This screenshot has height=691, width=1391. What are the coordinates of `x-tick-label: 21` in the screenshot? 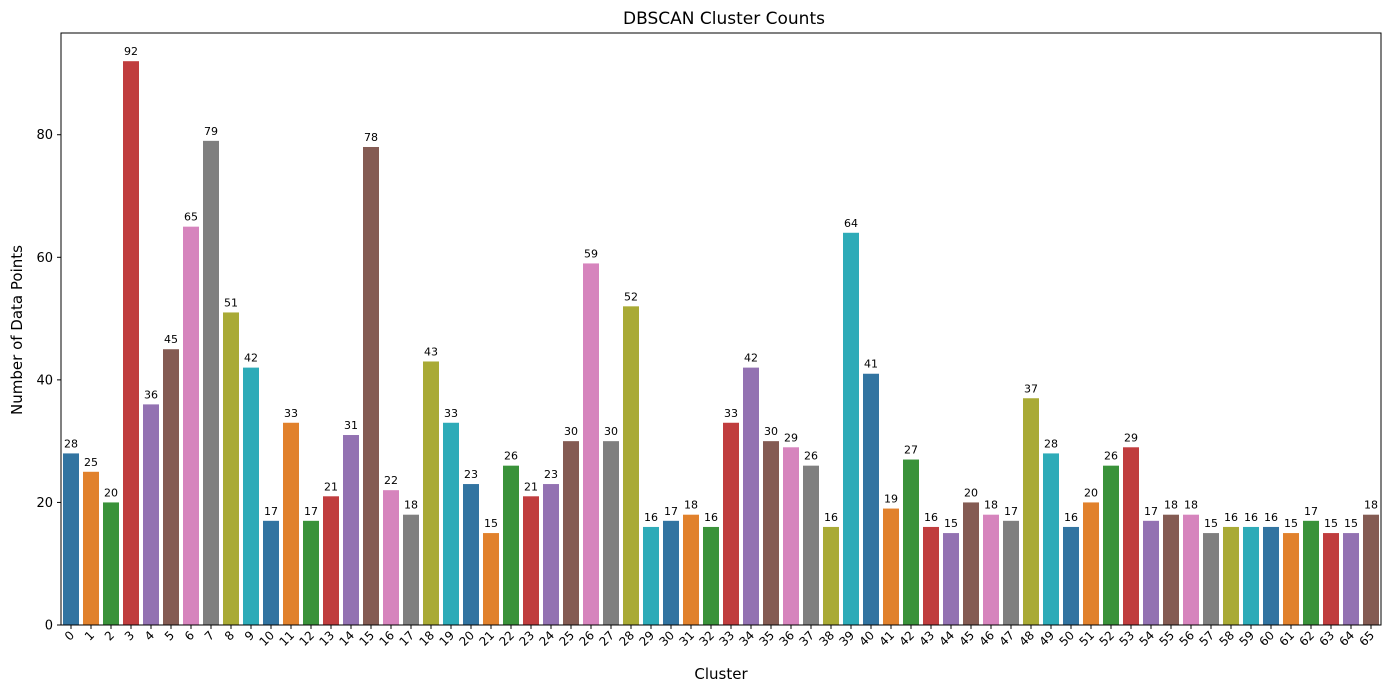 It's located at (486, 638).